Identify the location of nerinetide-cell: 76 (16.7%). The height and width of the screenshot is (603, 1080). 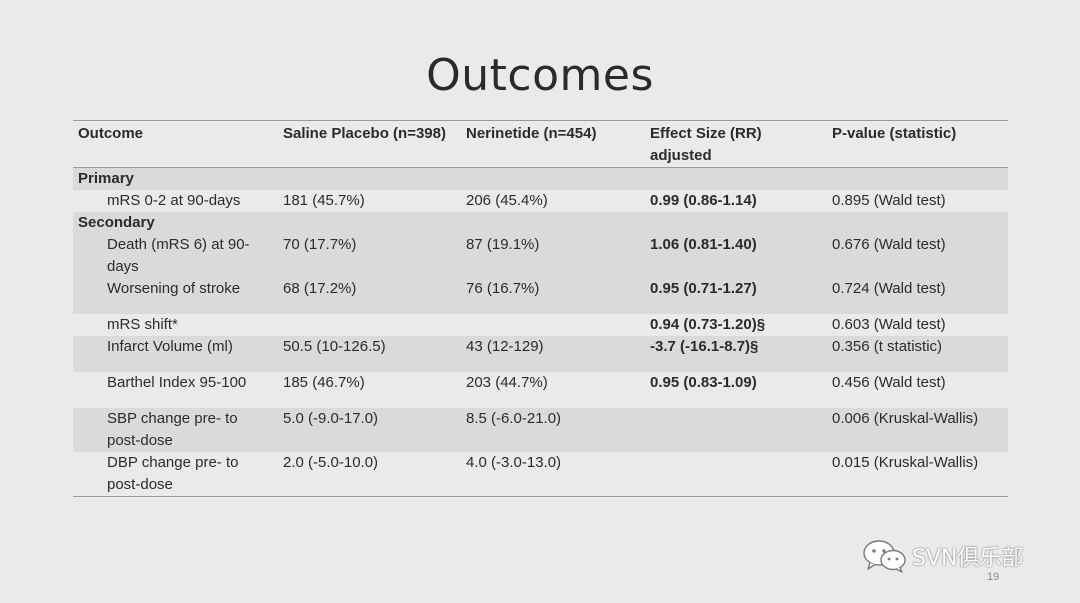
(503, 288).